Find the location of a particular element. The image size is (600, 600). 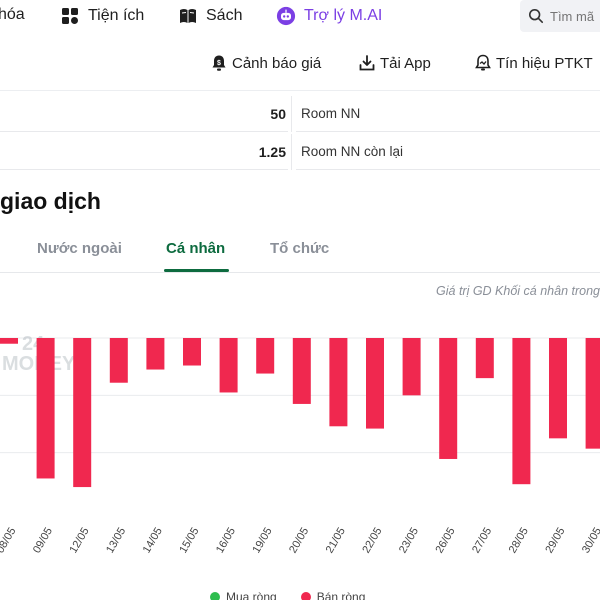

tab-institutional: Tổ chức is located at coordinates (300, 248).